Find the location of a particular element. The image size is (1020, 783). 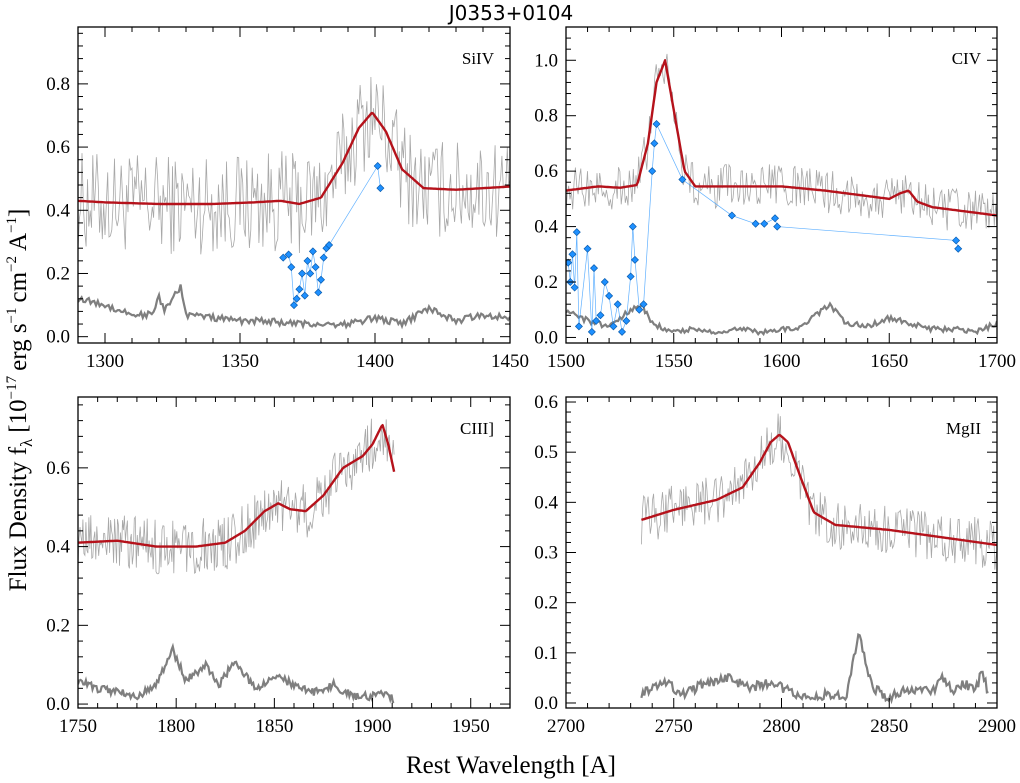

y-axis-title-A: A is located at coordinates (18, 242).